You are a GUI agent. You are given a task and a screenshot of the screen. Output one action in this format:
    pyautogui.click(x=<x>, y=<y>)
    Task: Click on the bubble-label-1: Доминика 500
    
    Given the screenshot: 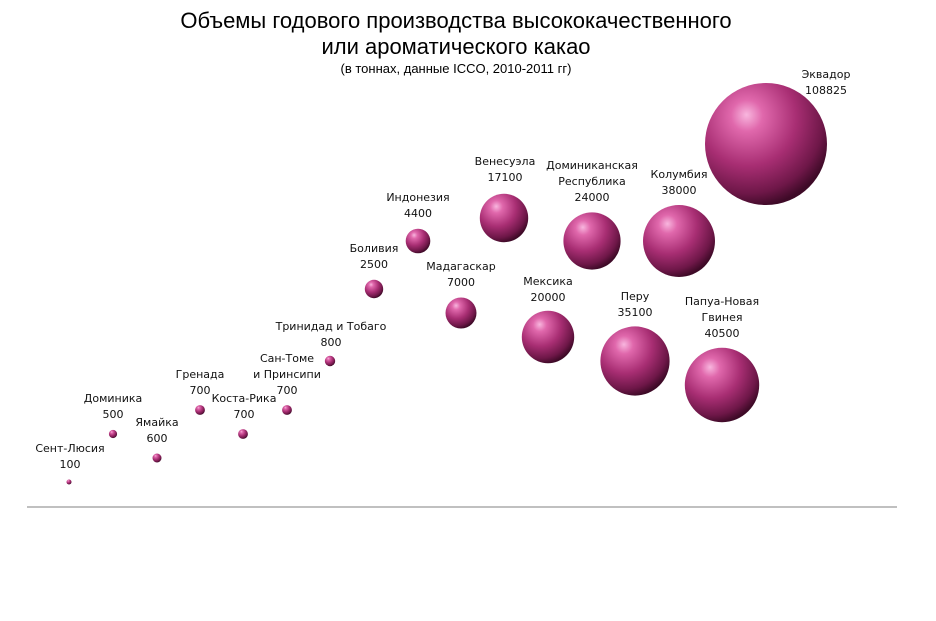 What is the action you would take?
    pyautogui.click(x=113, y=406)
    